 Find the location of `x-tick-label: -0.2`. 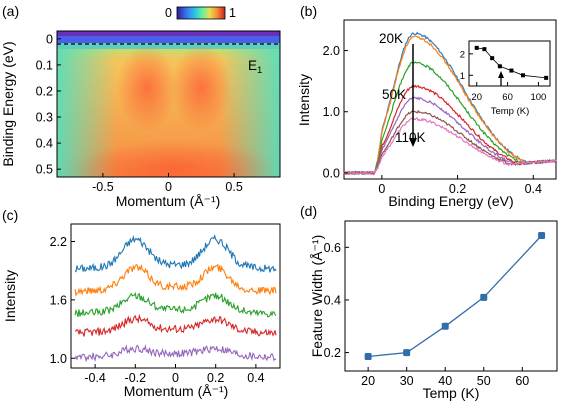

x-tick-label: -0.2 is located at coordinates (136, 378).